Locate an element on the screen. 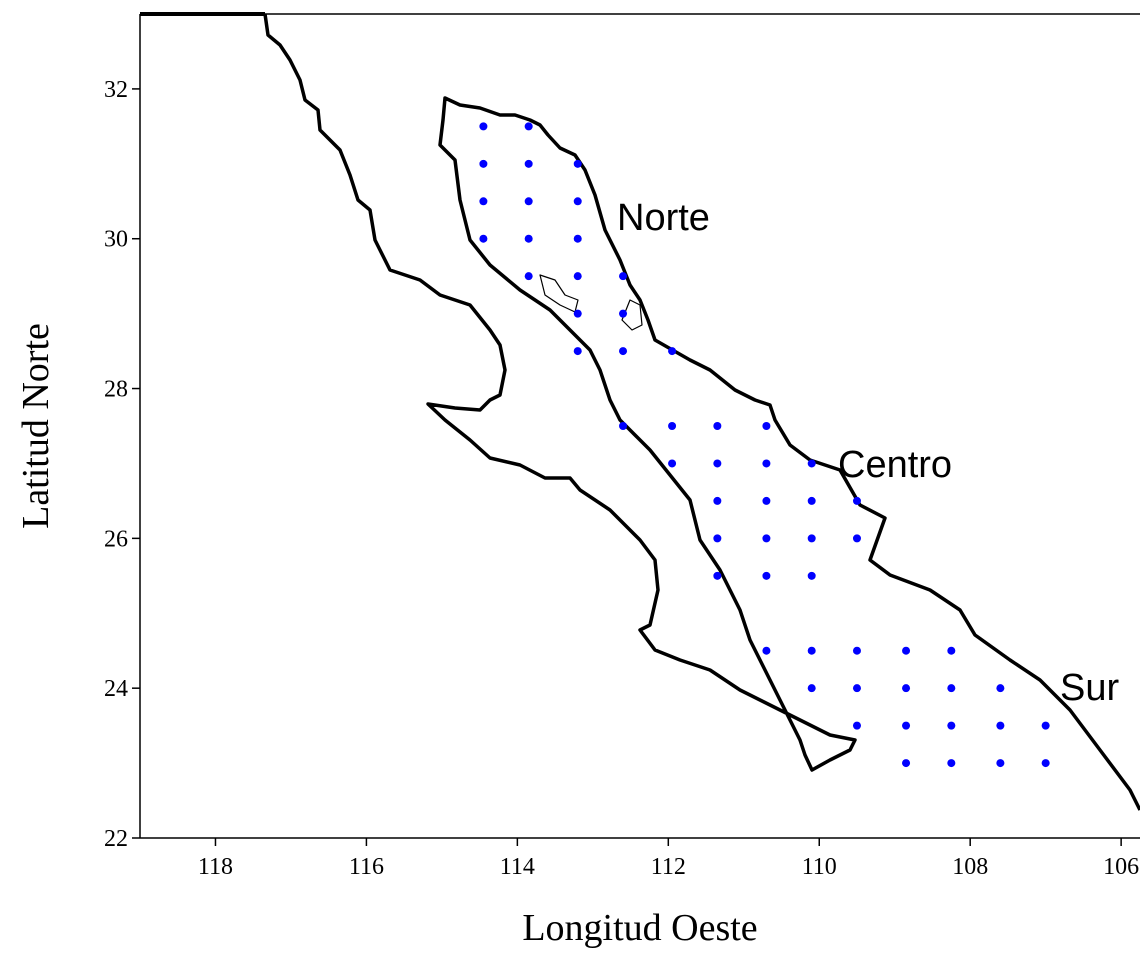 The width and height of the screenshot is (1140, 961). x-axis-title: Longitud Oeste is located at coordinates (639, 928).